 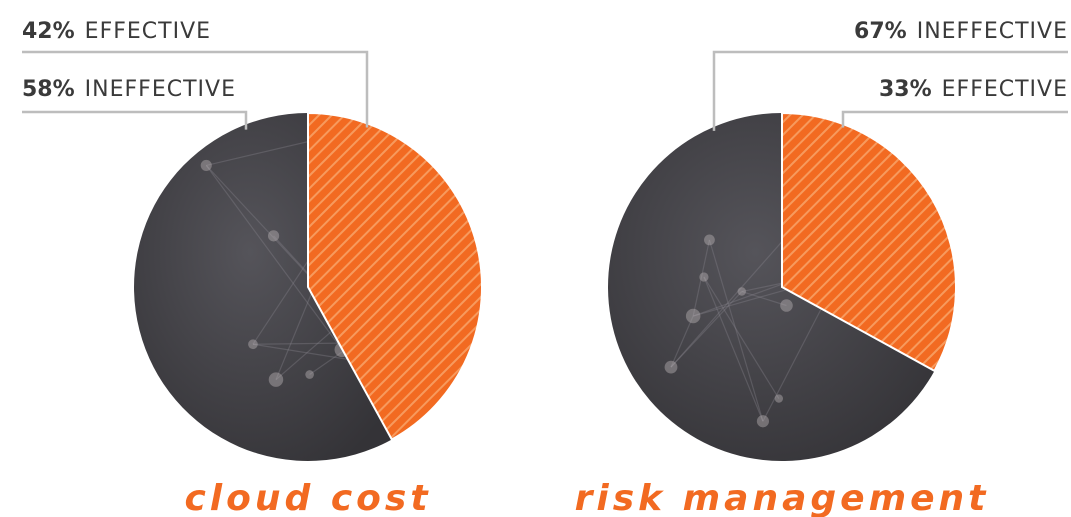 I want to click on slice-label: 67% INEFFECTIVE, so click(x=961, y=31).